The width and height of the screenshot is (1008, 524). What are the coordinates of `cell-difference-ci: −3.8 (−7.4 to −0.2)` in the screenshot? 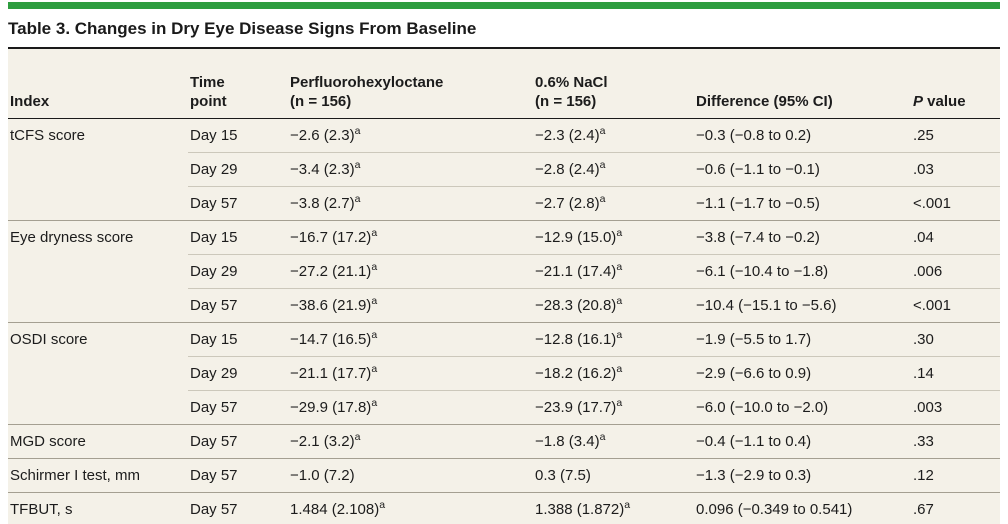 It's located at (802, 237).